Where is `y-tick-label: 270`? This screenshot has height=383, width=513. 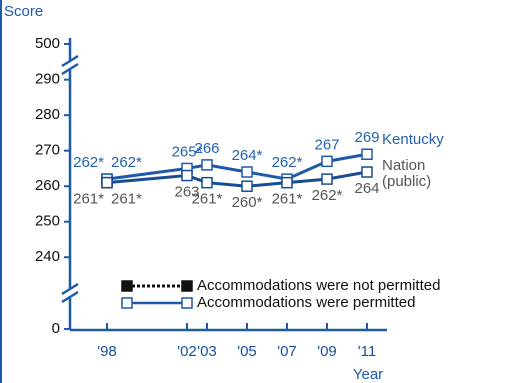
y-tick-label: 270 is located at coordinates (47, 150).